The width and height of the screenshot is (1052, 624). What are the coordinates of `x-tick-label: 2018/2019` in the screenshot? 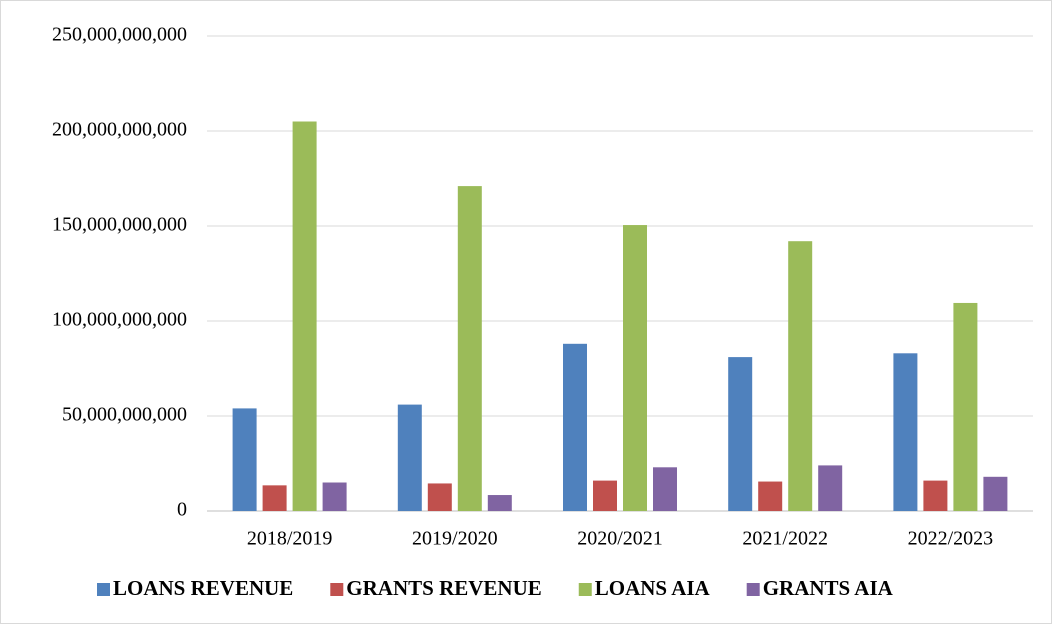 It's located at (290, 539).